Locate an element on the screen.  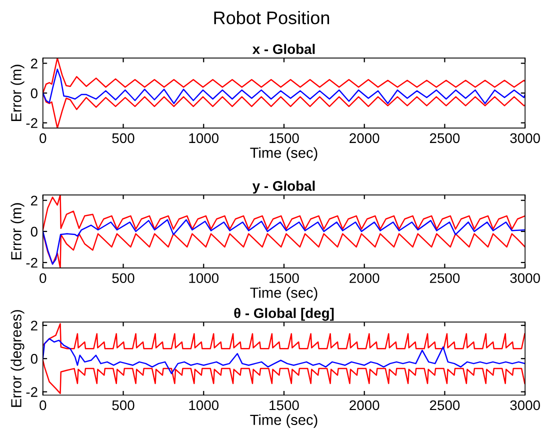
chart-title: Robot Position is located at coordinates (272, 17).